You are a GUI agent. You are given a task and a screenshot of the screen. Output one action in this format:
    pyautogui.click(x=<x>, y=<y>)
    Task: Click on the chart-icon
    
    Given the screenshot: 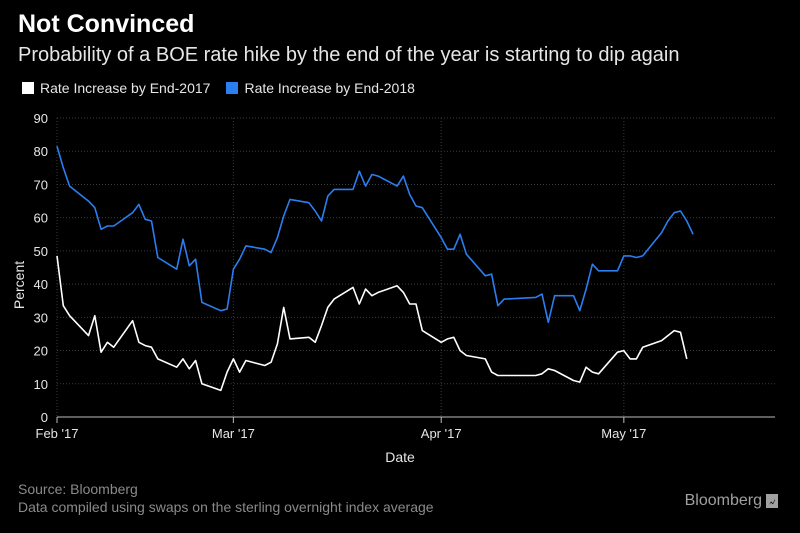 What is the action you would take?
    pyautogui.click(x=772, y=501)
    